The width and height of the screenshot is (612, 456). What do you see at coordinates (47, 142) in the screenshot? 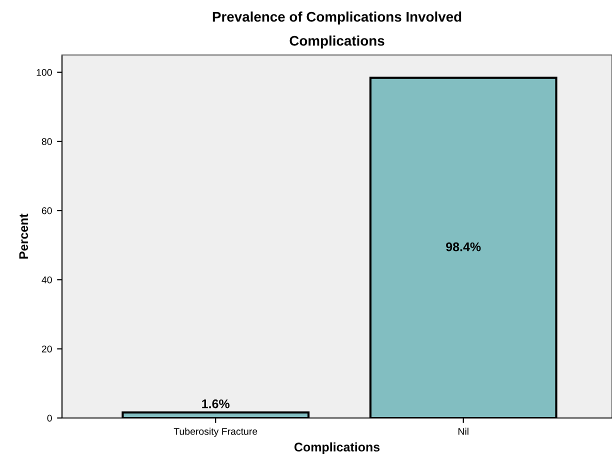
I see `y-tick-label: 80` at bounding box center [47, 142].